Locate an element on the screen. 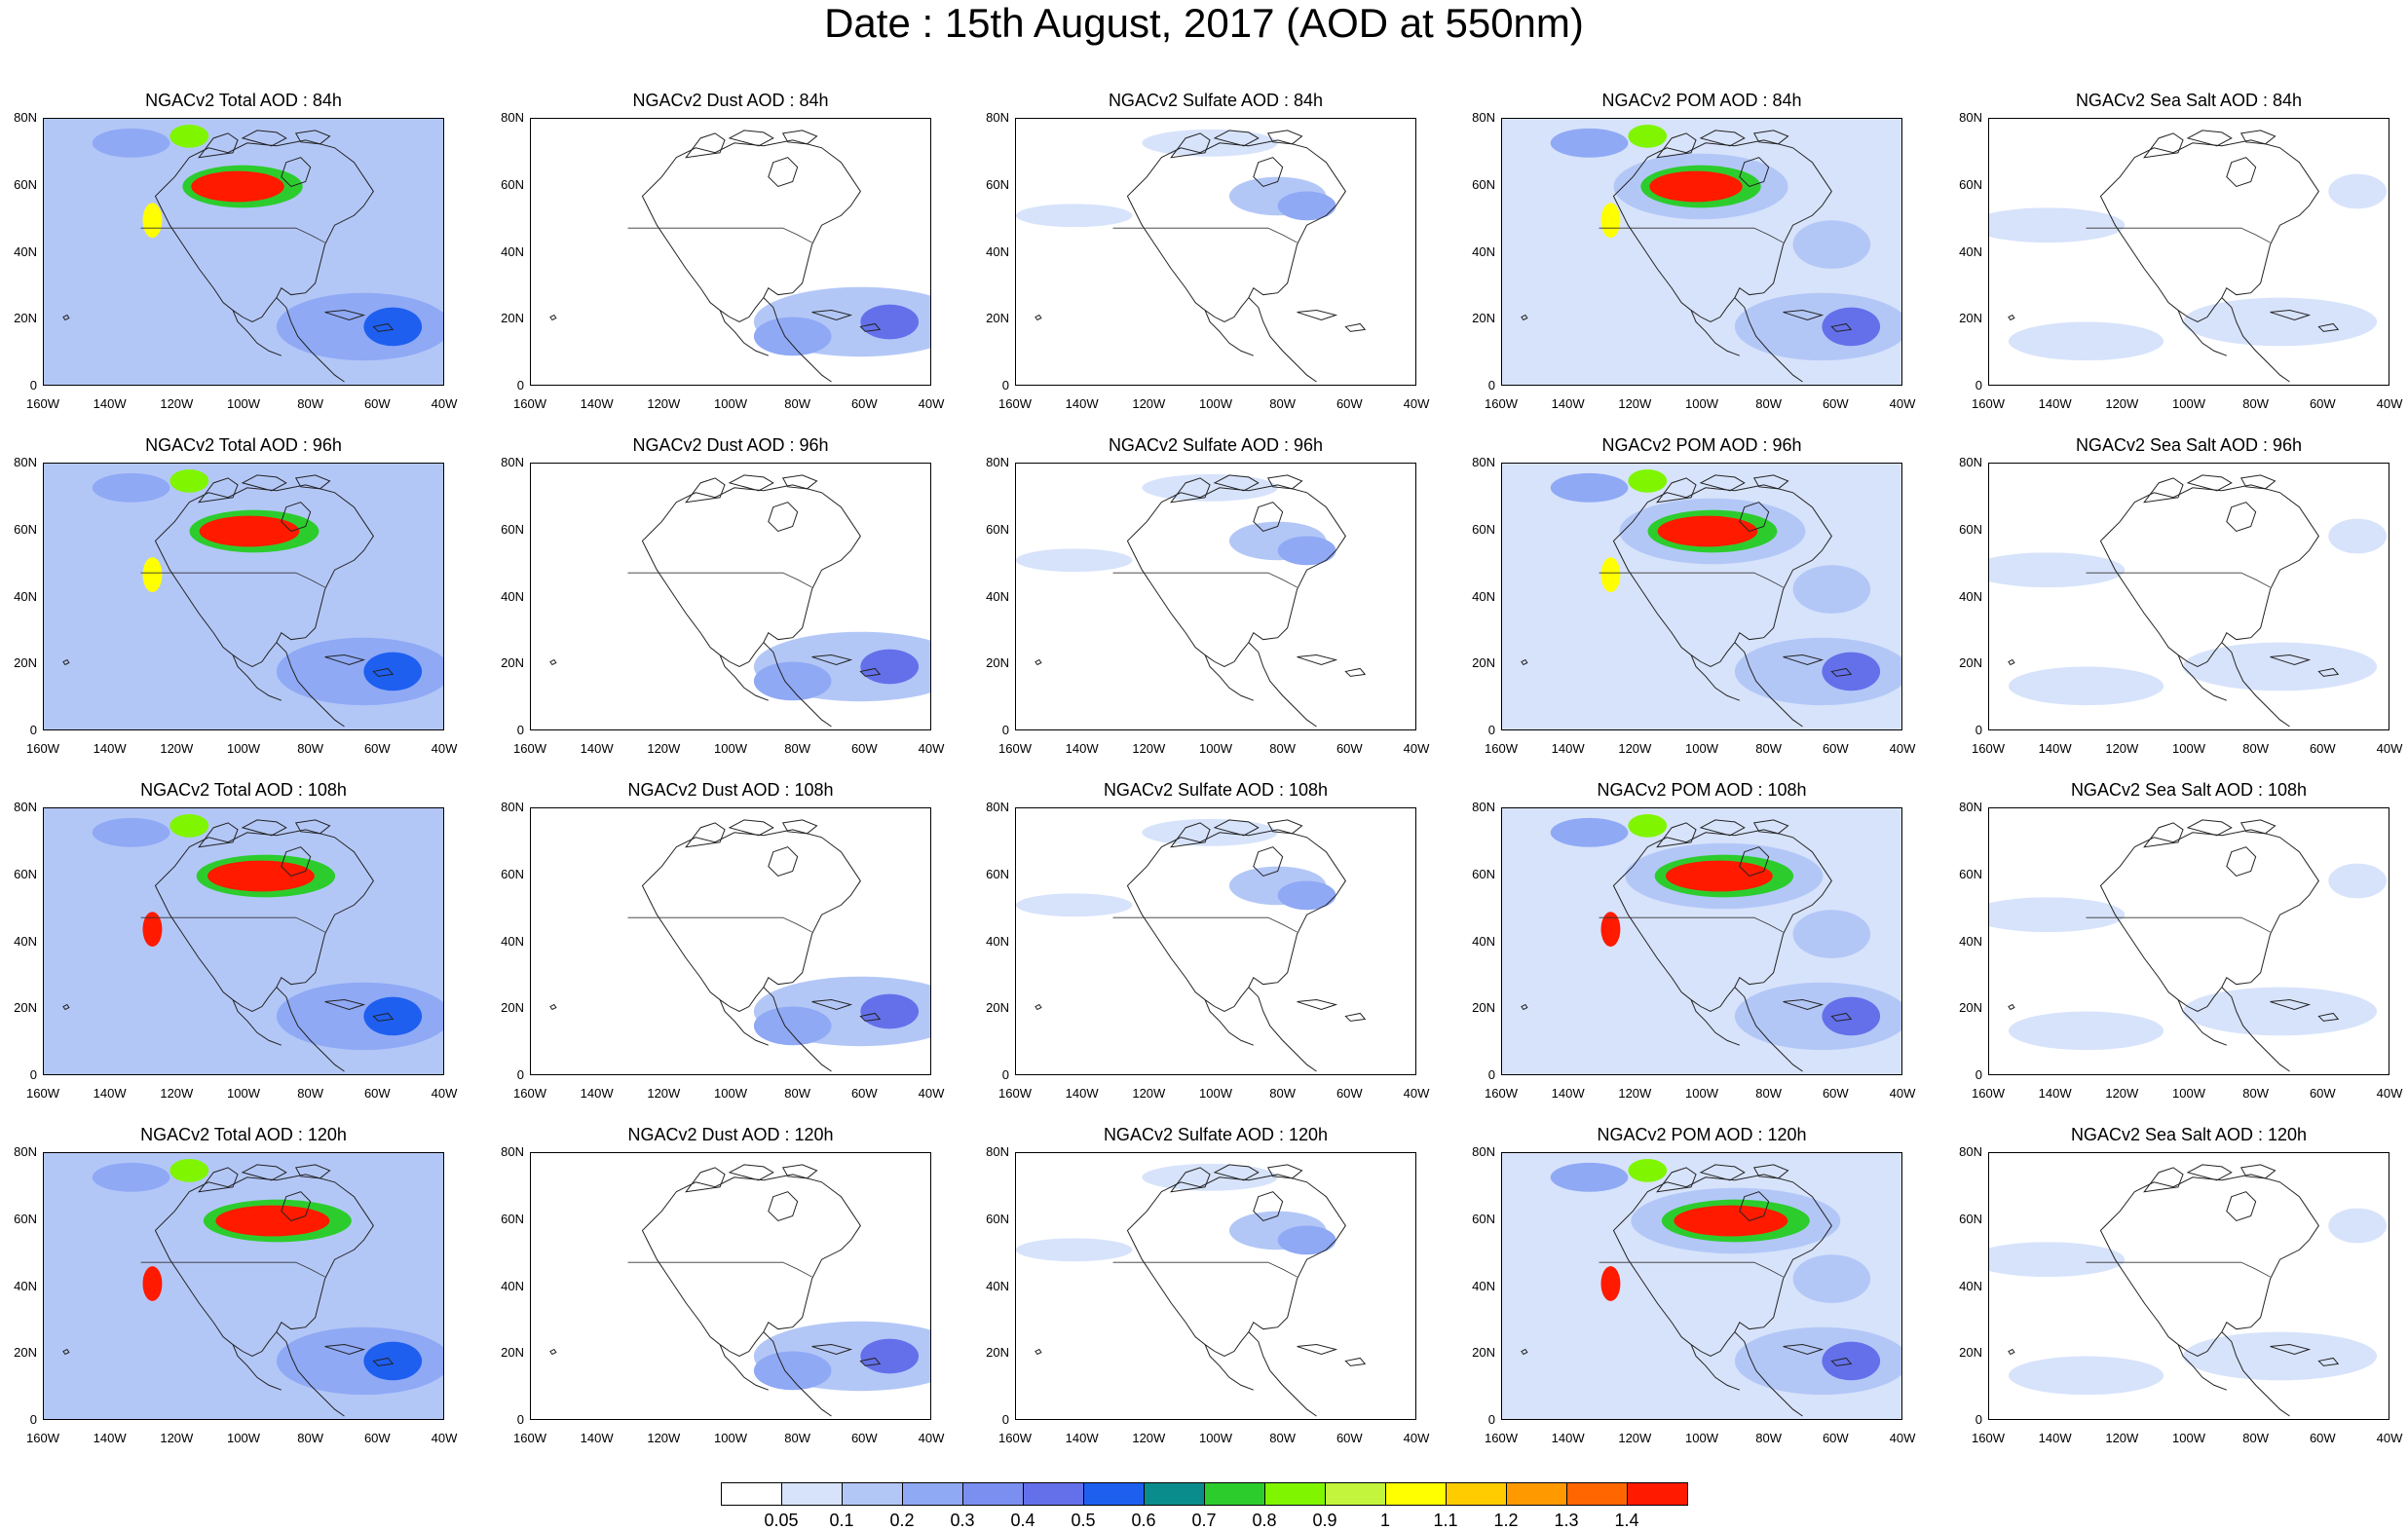 This screenshot has height=1531, width=2408. colorbar-label: 0.8 is located at coordinates (1264, 1520).